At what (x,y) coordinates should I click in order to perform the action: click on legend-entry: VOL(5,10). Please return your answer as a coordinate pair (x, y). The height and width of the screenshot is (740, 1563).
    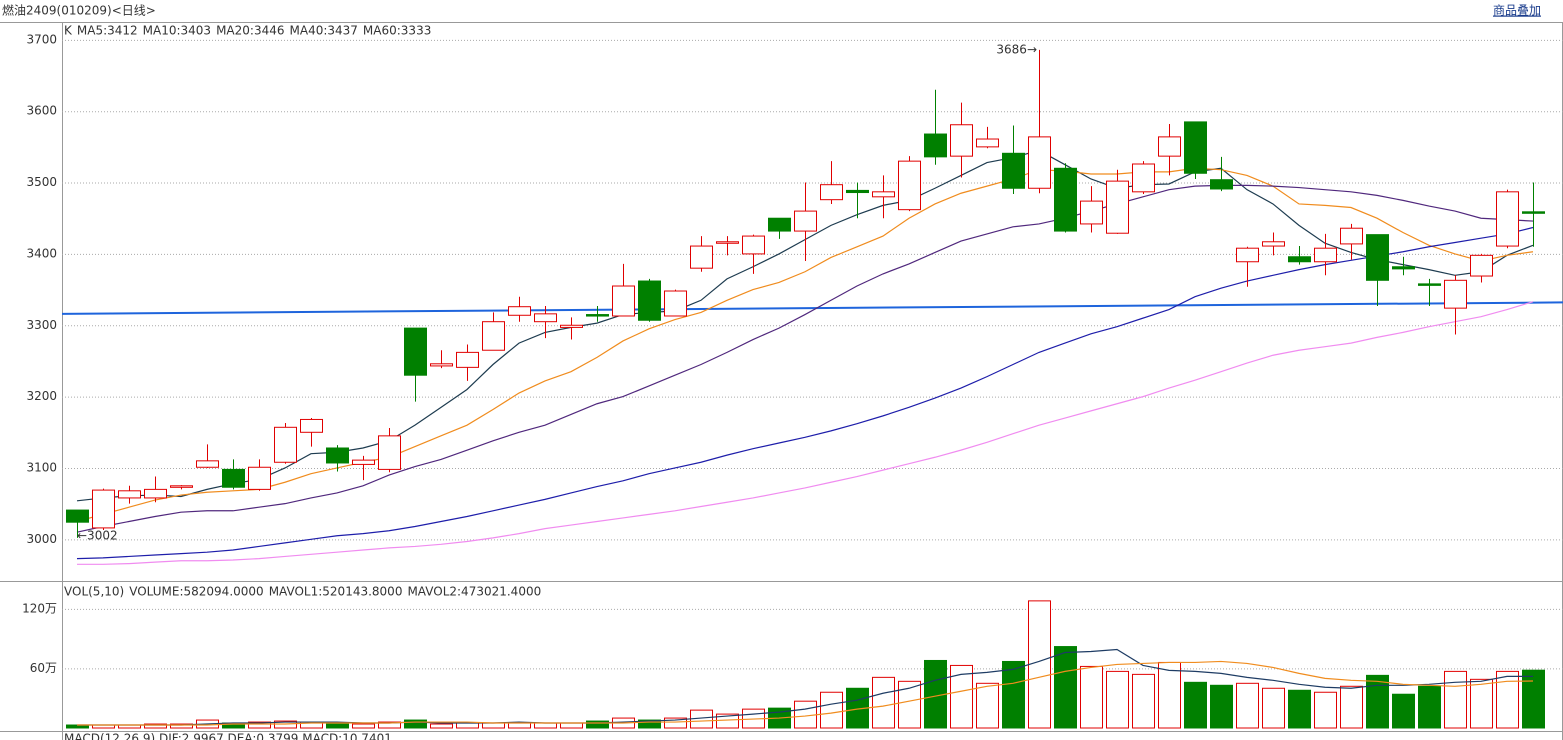
    Looking at the image, I should click on (94, 592).